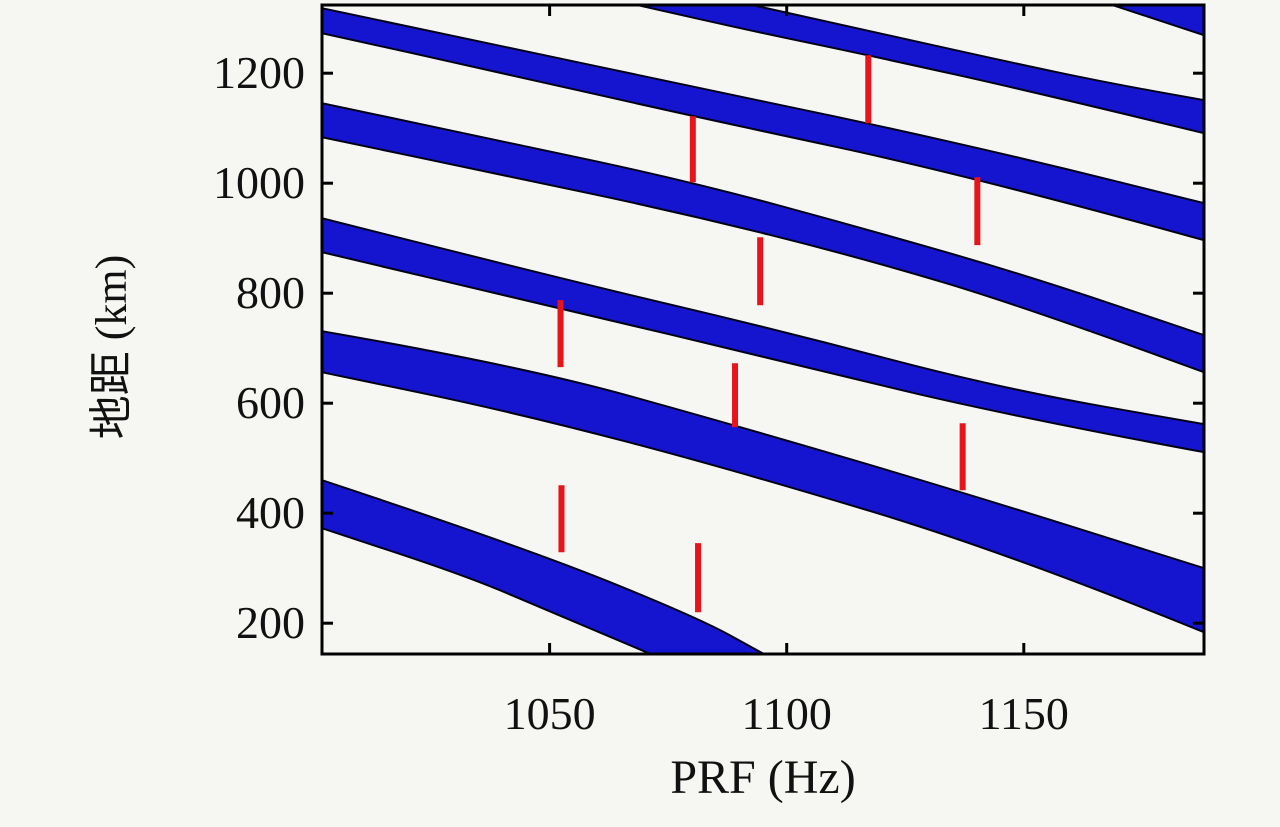  Describe the element at coordinates (549, 713) in the screenshot. I see `x-tick-label-1050: 1050` at that location.